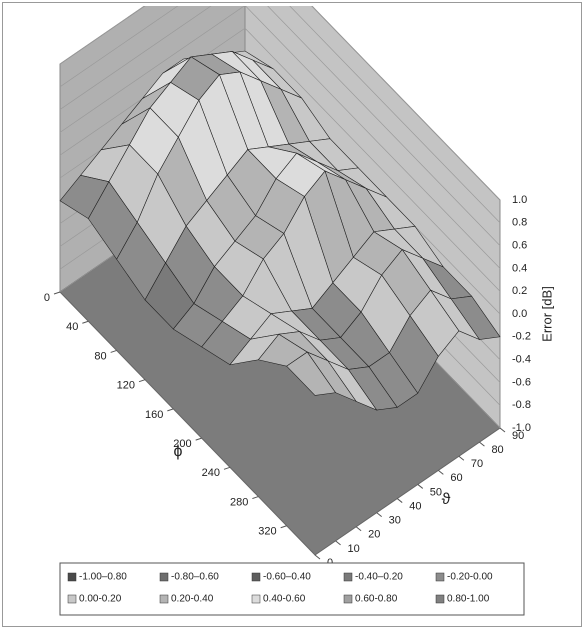 Image resolution: width=584 pixels, height=629 pixels. I want to click on legend-label: 0.60-0.80, so click(376, 599).